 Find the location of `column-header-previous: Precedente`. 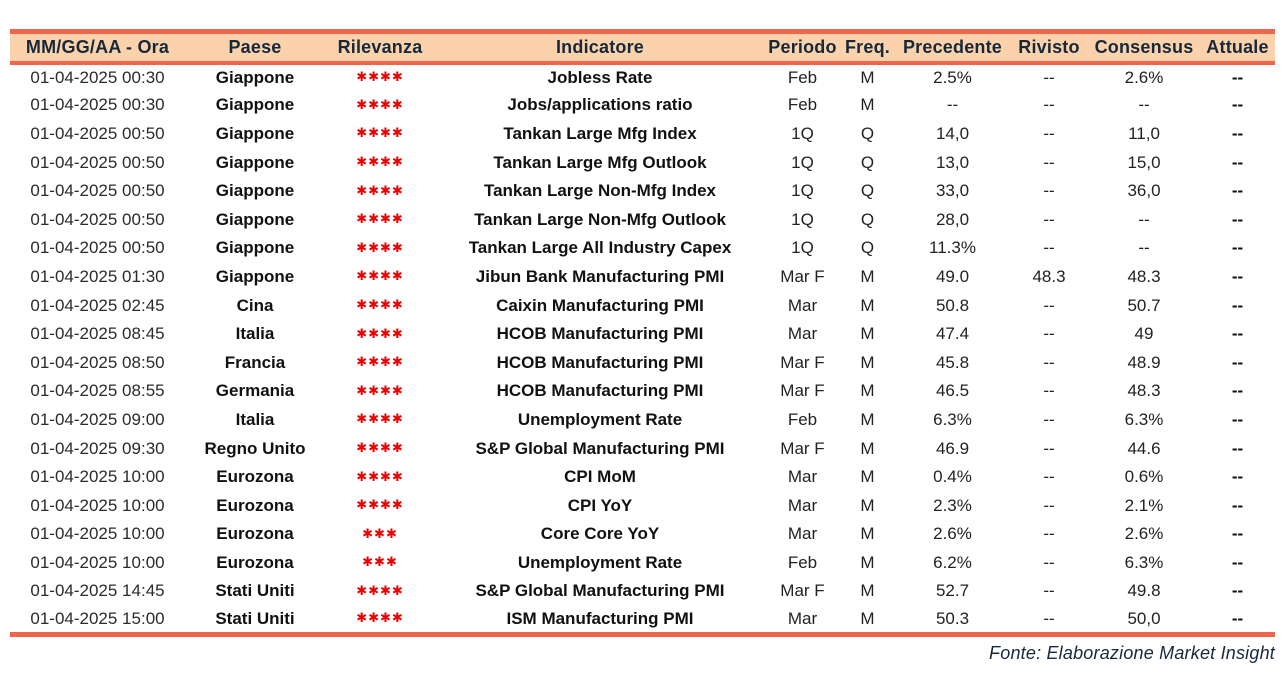

column-header-previous: Precedente is located at coordinates (952, 48).